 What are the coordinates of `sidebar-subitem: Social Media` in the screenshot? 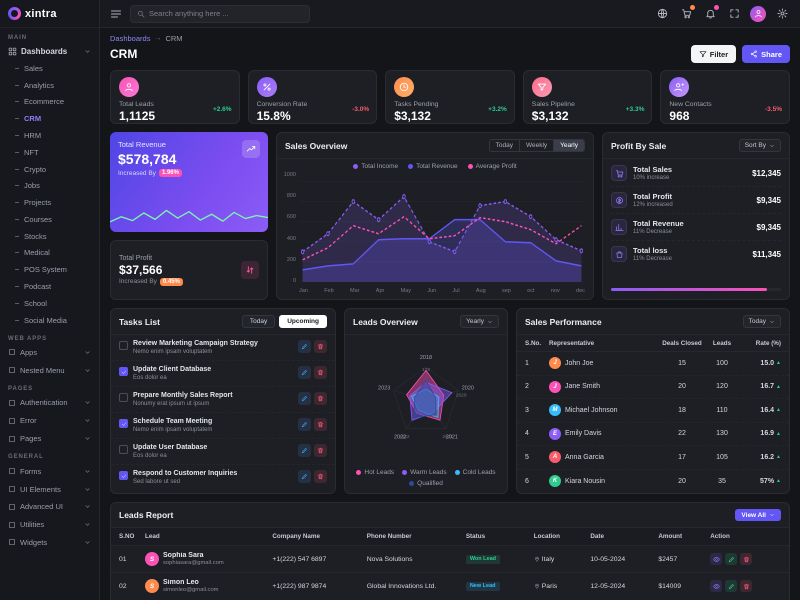 It's located at (49, 320).